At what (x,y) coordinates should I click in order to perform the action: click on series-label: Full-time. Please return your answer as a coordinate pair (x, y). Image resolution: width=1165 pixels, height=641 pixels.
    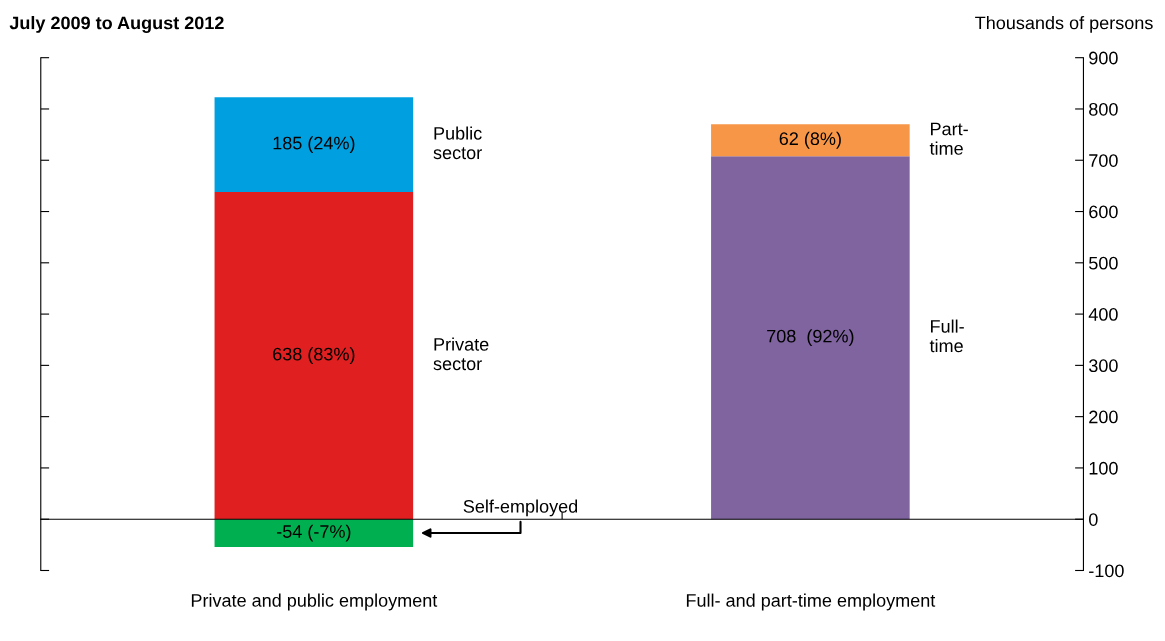
    Looking at the image, I should click on (946, 336).